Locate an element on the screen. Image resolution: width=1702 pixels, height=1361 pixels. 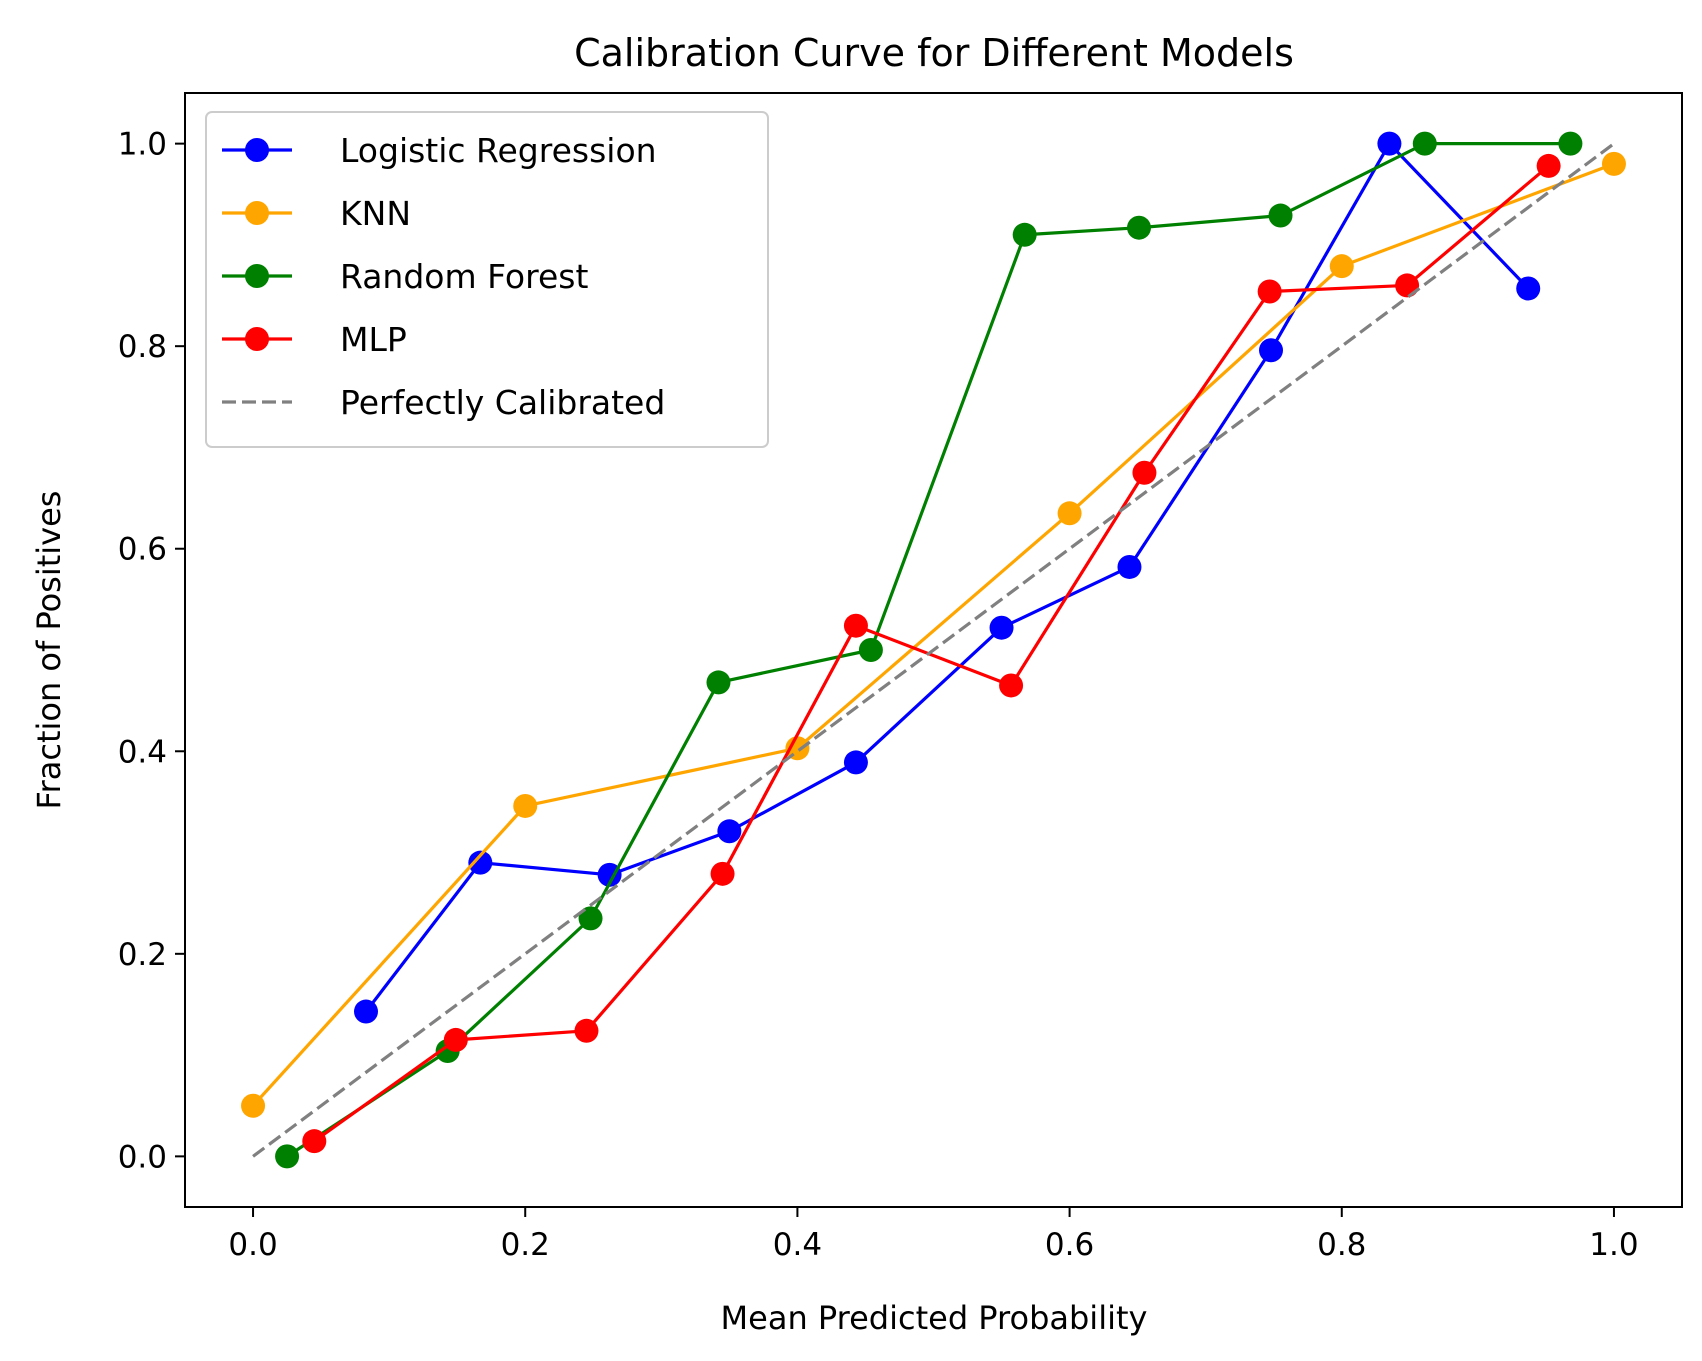
legend-label-logistic-regression: Logistic Regression is located at coordinates (498, 150).